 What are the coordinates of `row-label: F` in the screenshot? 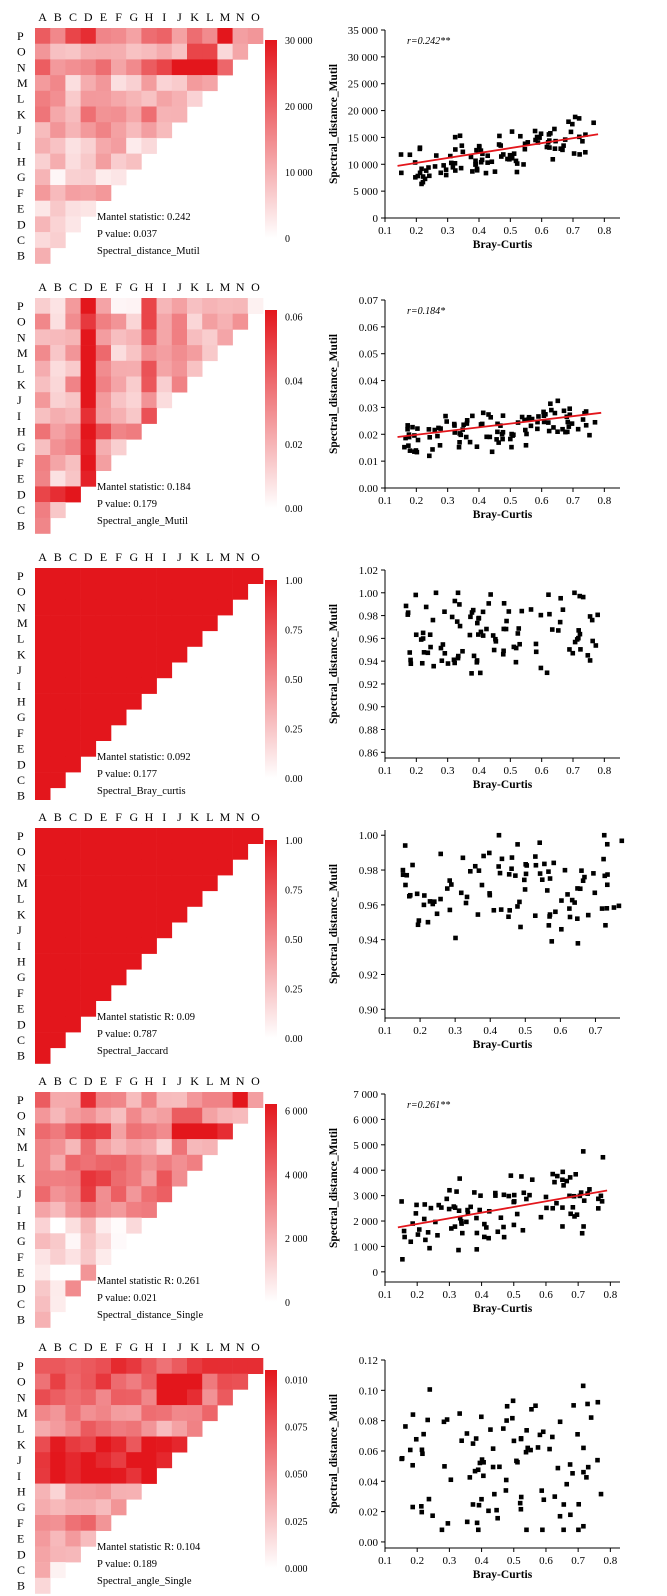 It's located at (20, 193).